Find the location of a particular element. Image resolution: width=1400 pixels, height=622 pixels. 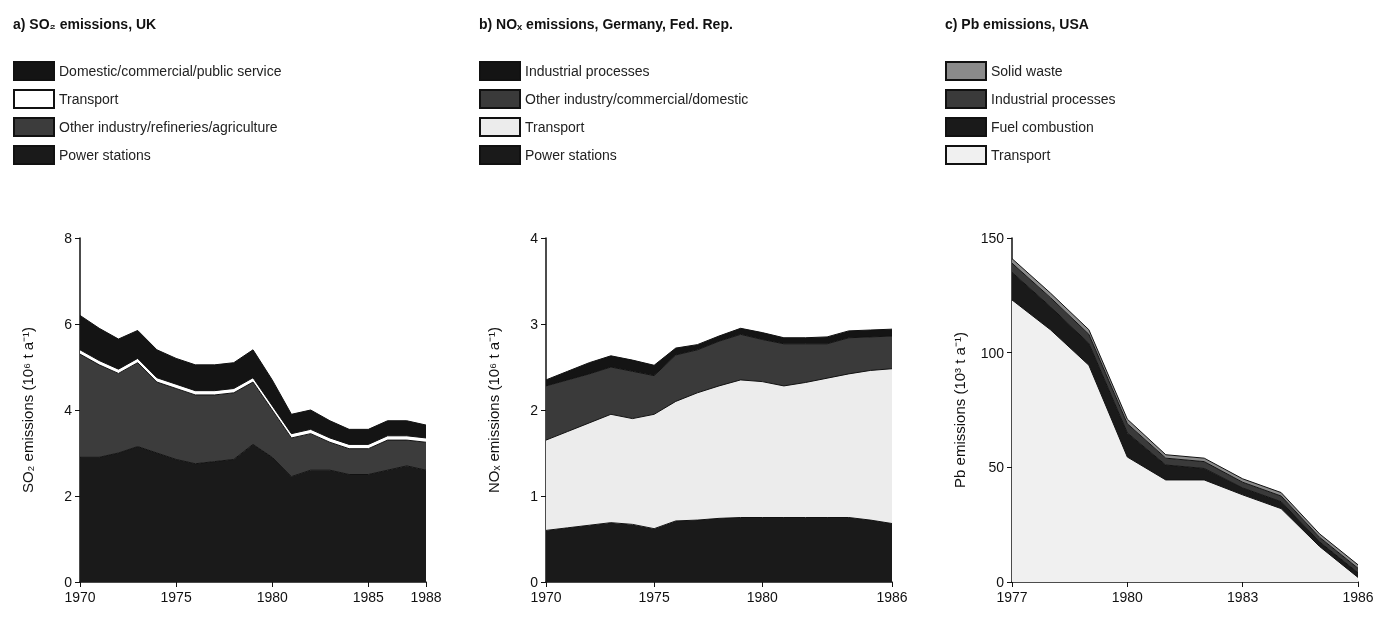

y-tick-label: 8 is located at coordinates (68, 238).